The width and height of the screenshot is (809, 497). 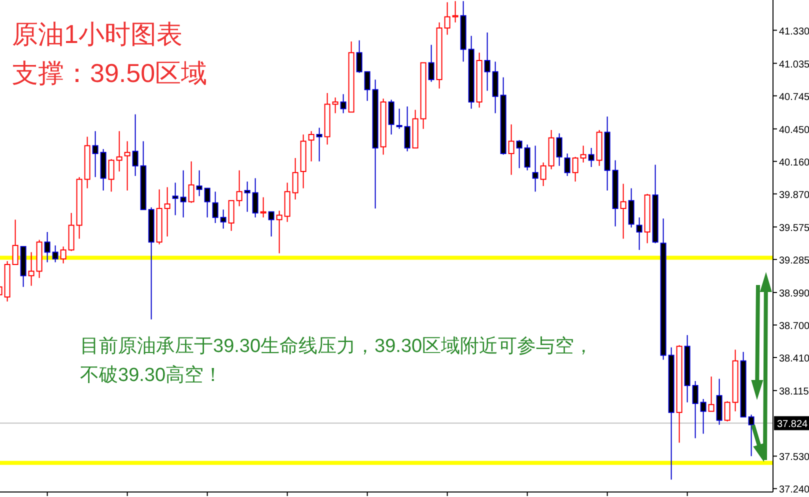 What do you see at coordinates (151, 375) in the screenshot?
I see `annotation: 不破39.30高空！` at bounding box center [151, 375].